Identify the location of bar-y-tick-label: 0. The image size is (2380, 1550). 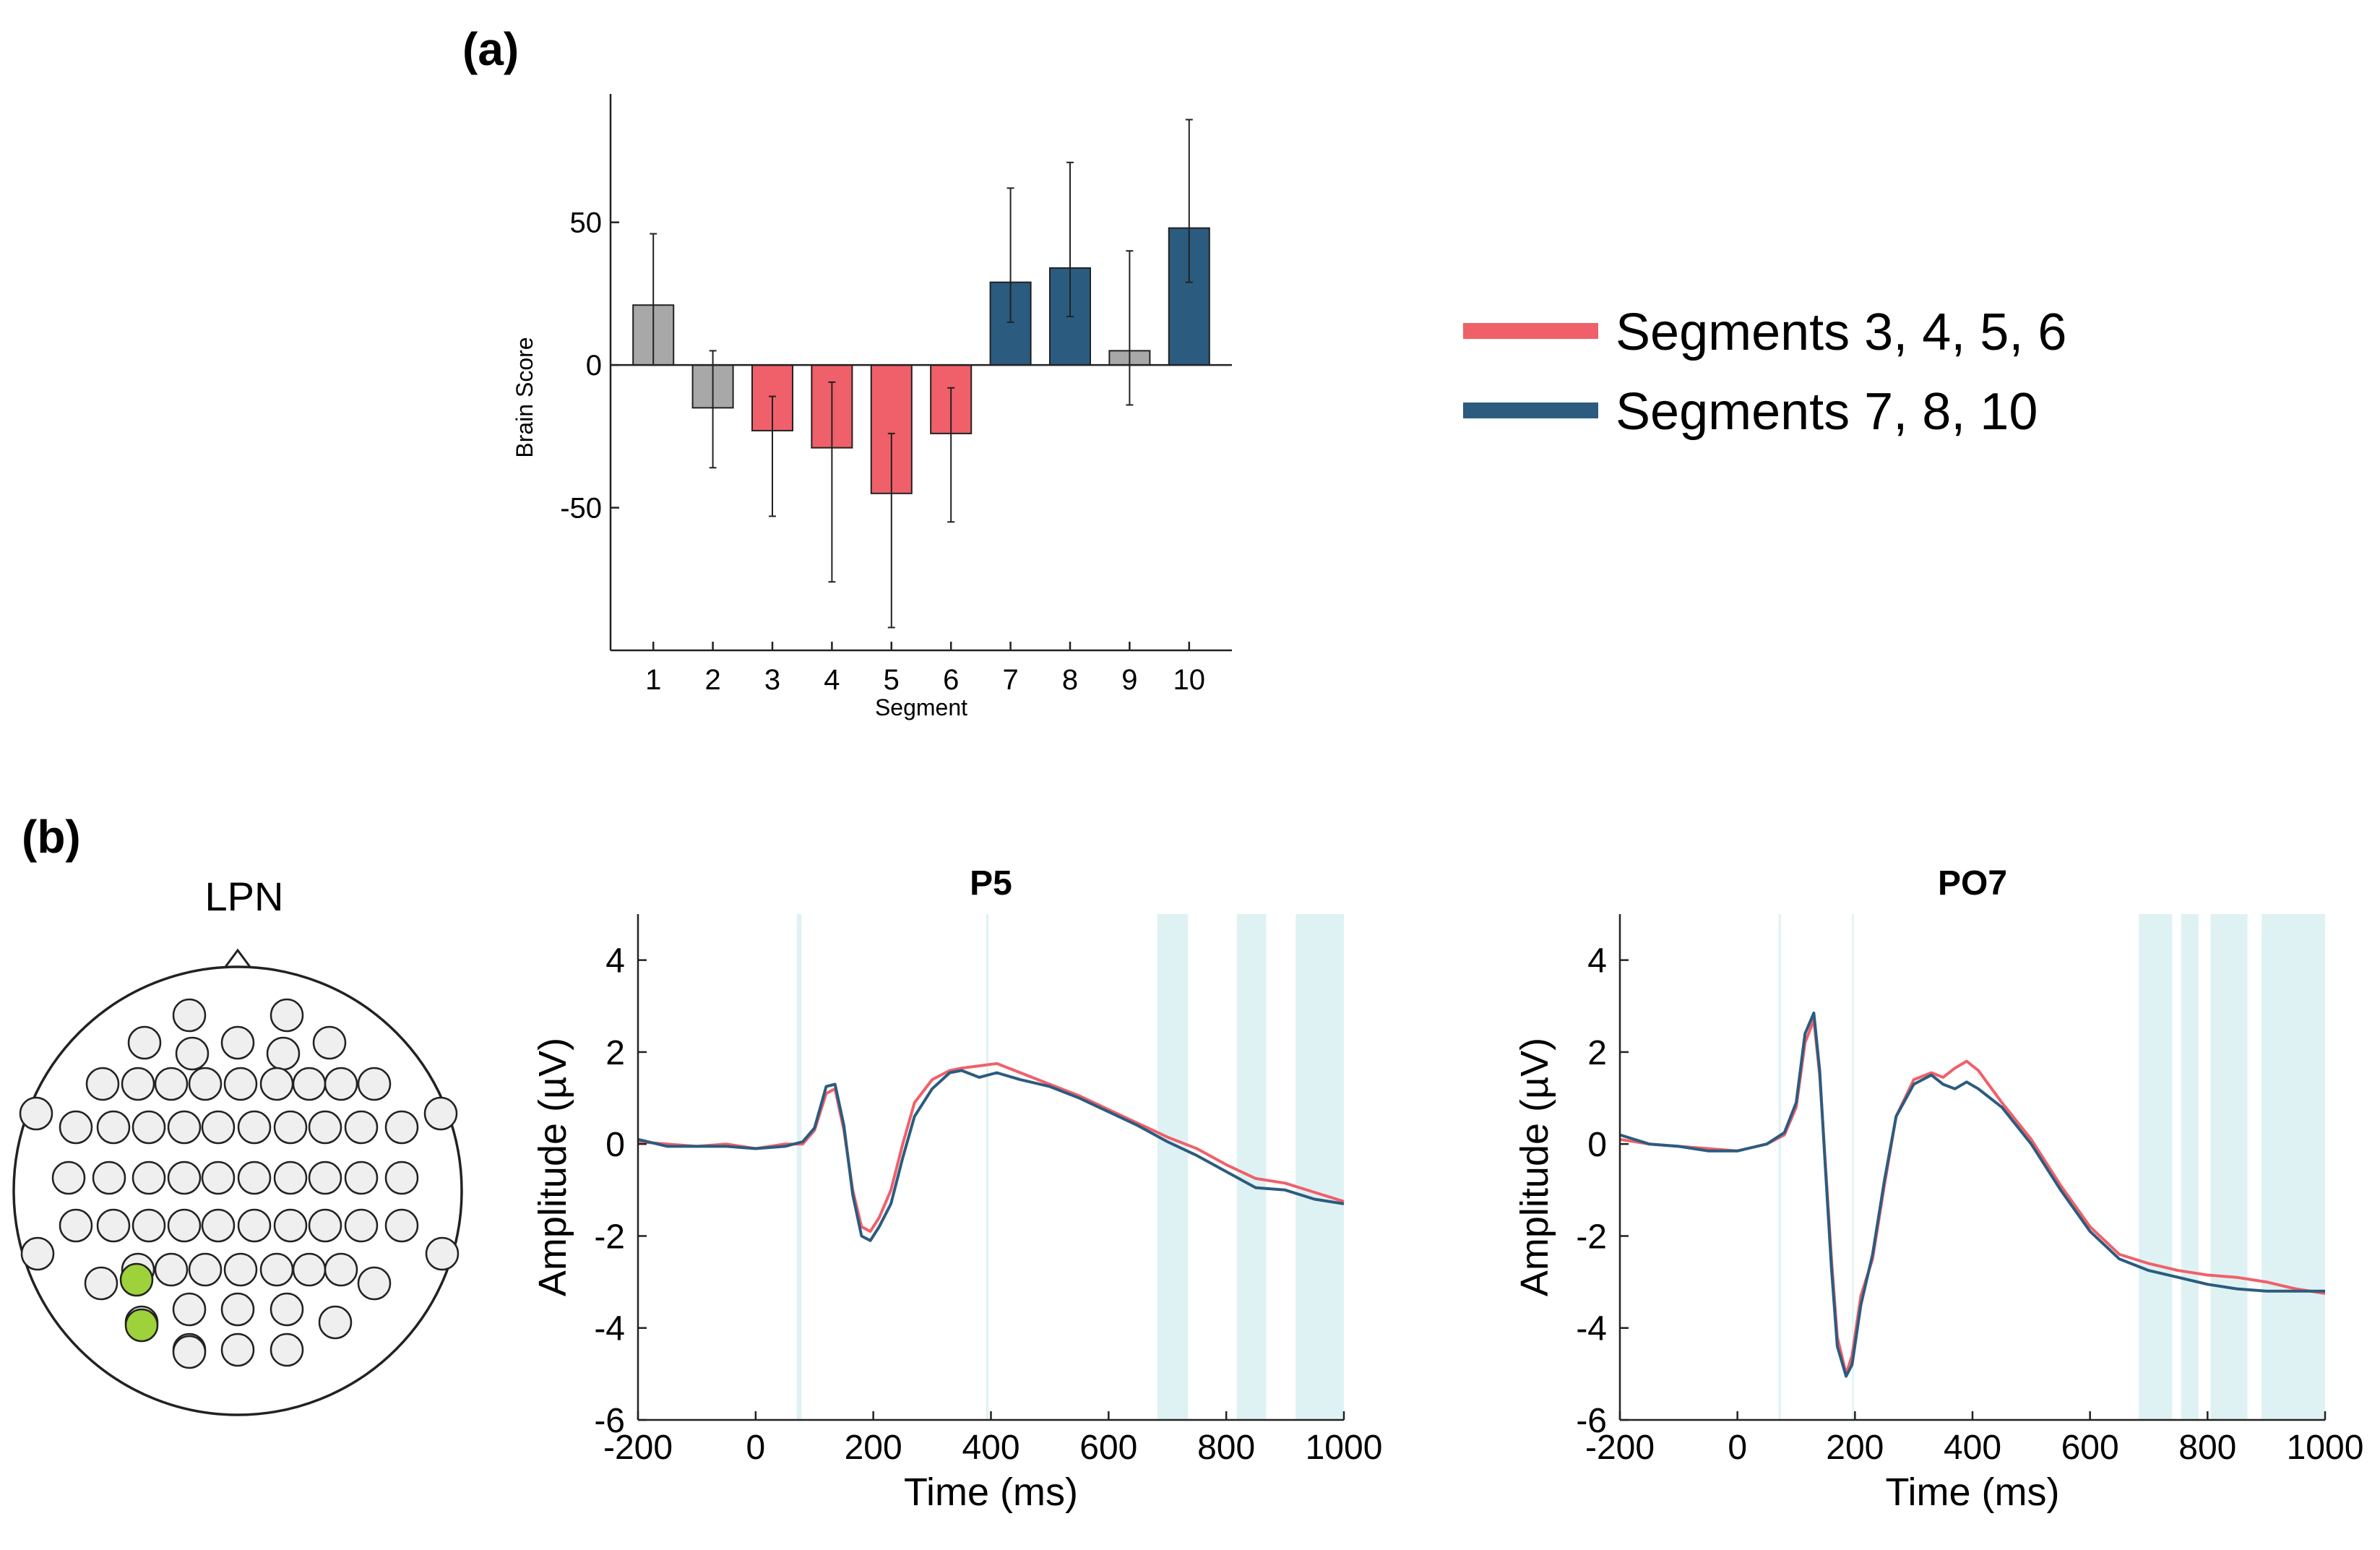
(594, 366).